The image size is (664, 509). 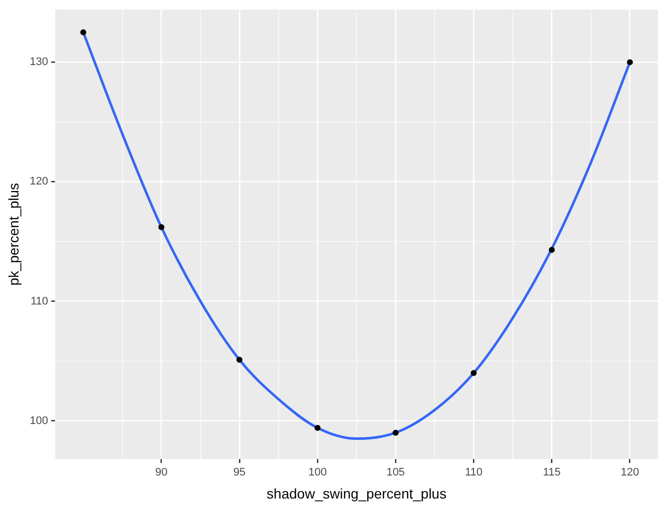 What do you see at coordinates (552, 472) in the screenshot?
I see `x-tick-label: 115` at bounding box center [552, 472].